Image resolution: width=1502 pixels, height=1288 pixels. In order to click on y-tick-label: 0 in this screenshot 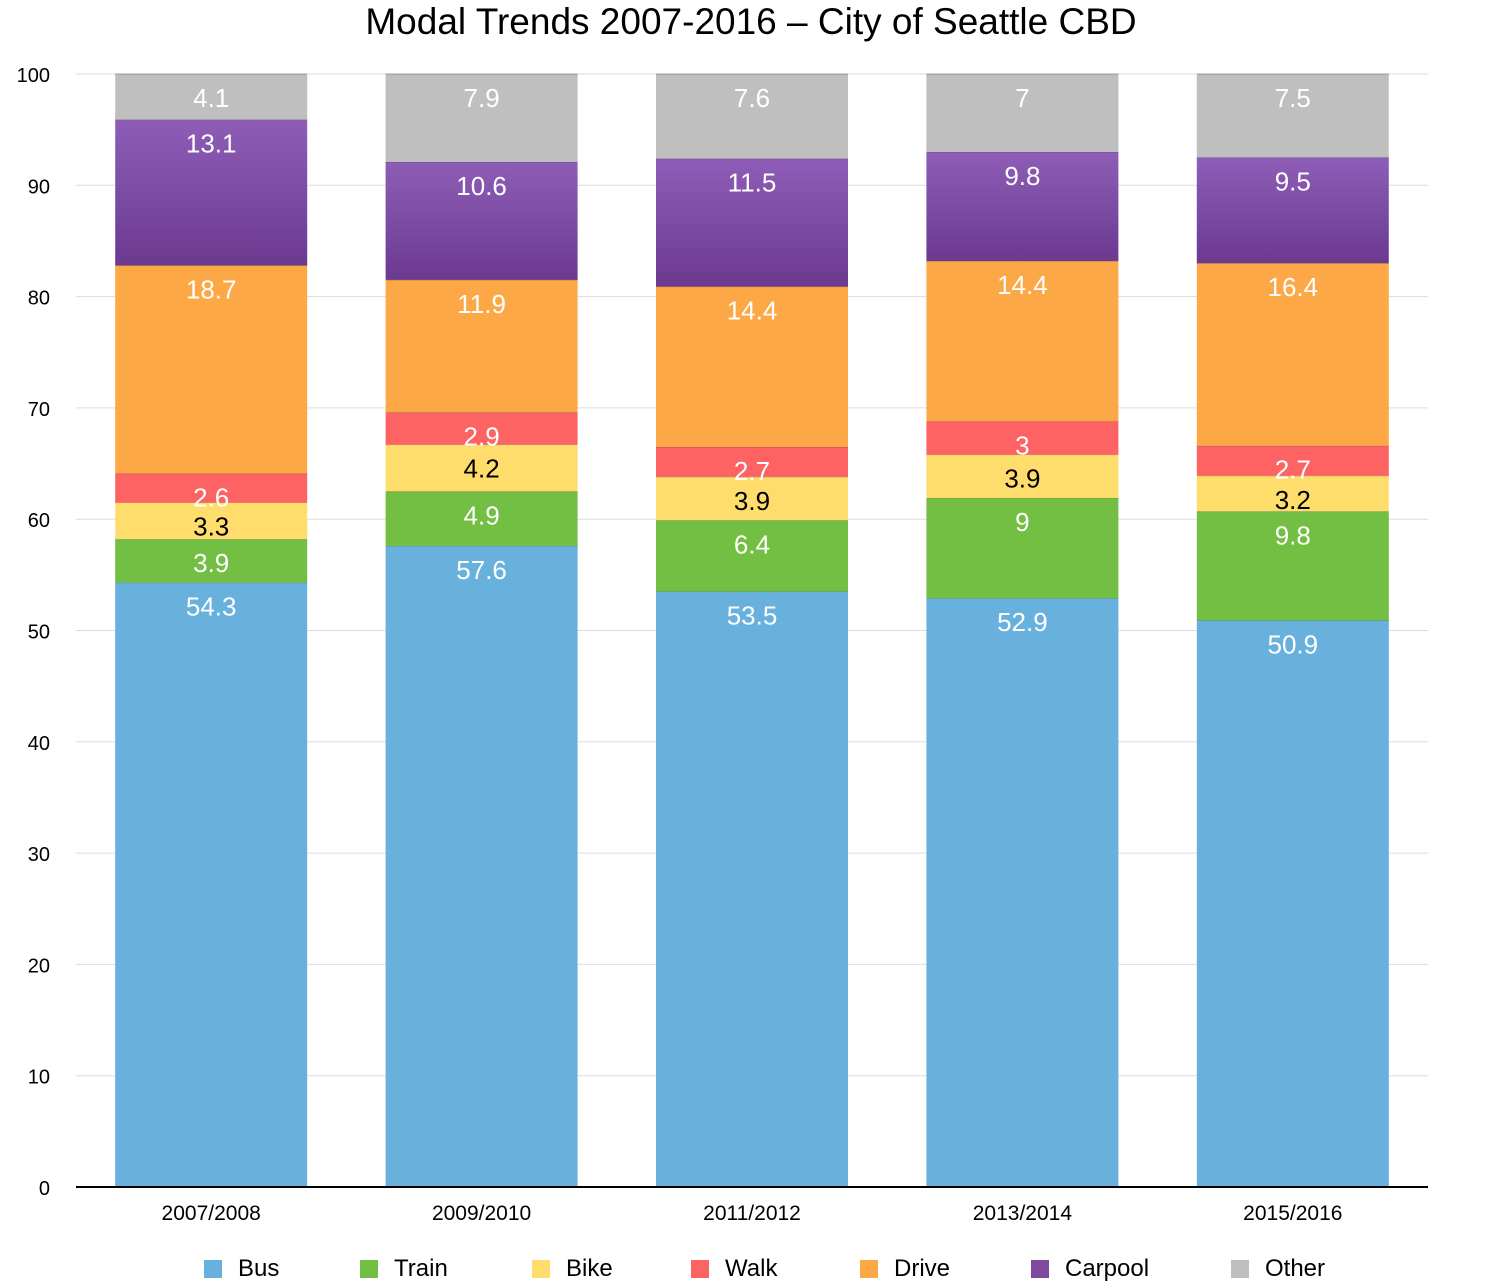, I will do `click(44, 1189)`.